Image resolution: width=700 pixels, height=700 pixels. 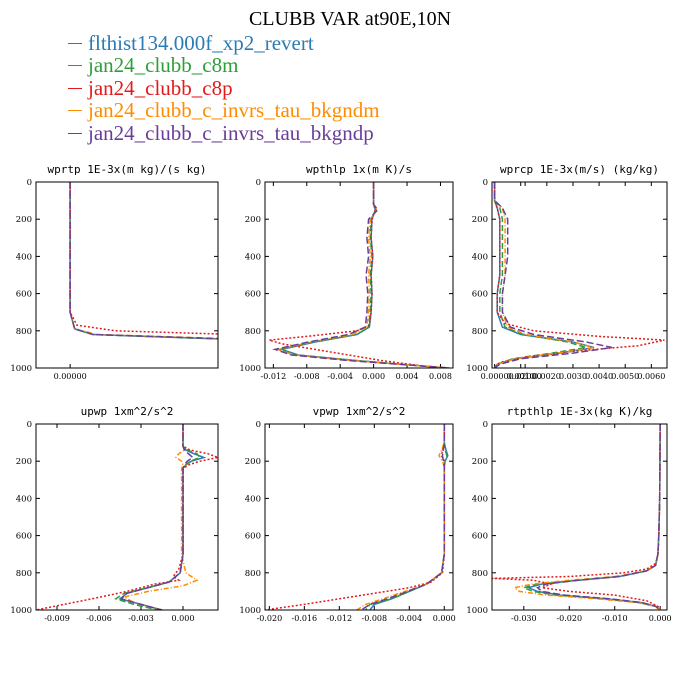 What do you see at coordinates (57, 618) in the screenshot?
I see `x-tick-label: -0.009` at bounding box center [57, 618].